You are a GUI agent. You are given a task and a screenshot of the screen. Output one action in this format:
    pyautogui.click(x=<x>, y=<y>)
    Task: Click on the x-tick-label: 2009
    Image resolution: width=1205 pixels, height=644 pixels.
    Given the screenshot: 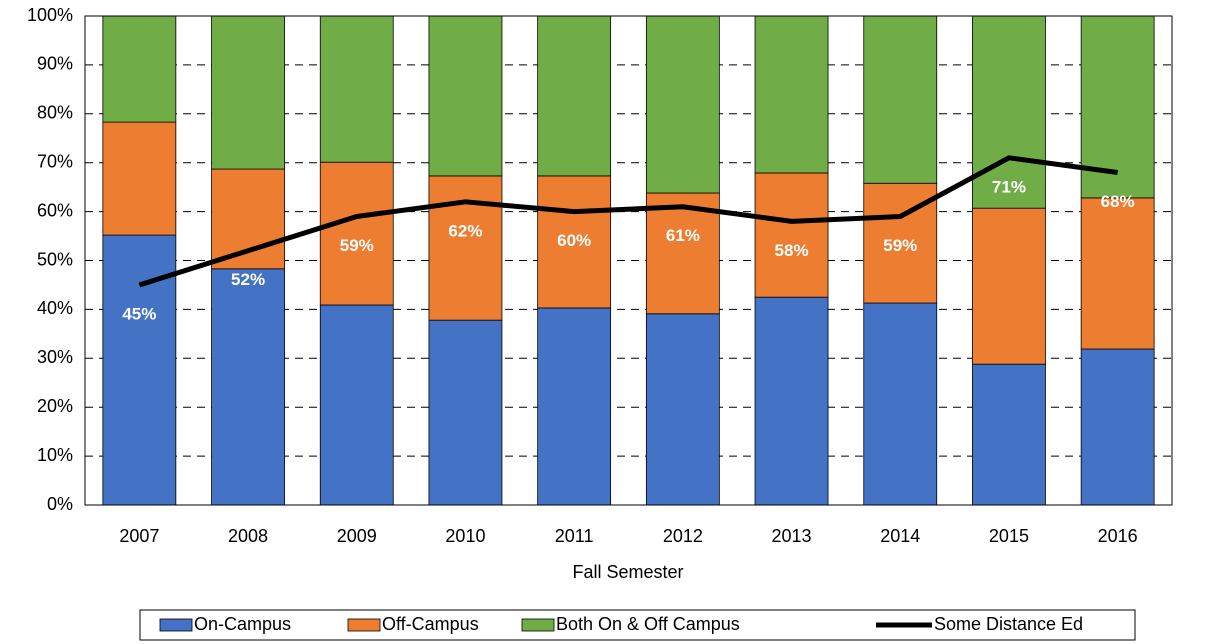 What is the action you would take?
    pyautogui.click(x=357, y=536)
    